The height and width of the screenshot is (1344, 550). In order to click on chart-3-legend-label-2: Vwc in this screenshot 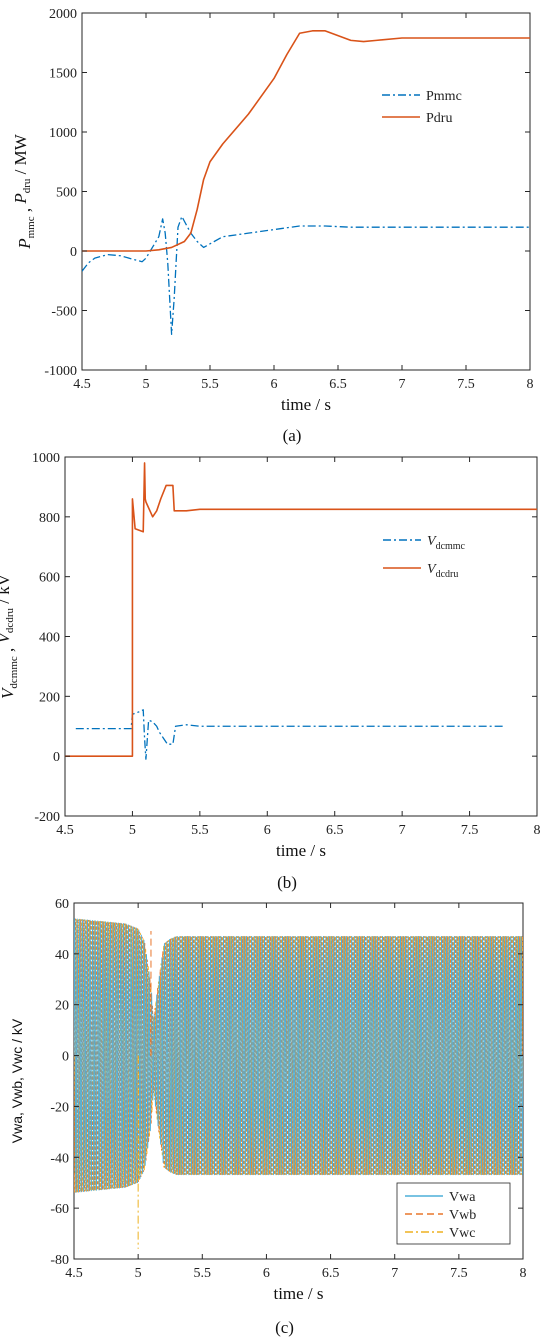, I will do `click(462, 1233)`.